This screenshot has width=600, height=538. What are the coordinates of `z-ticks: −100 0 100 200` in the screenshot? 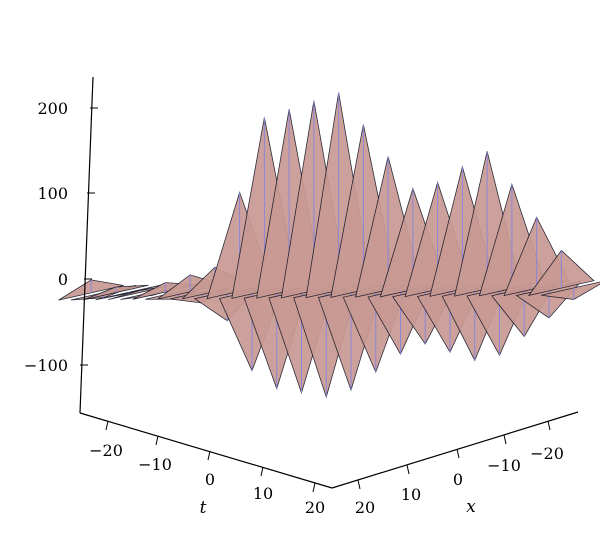 It's located at (61, 237).